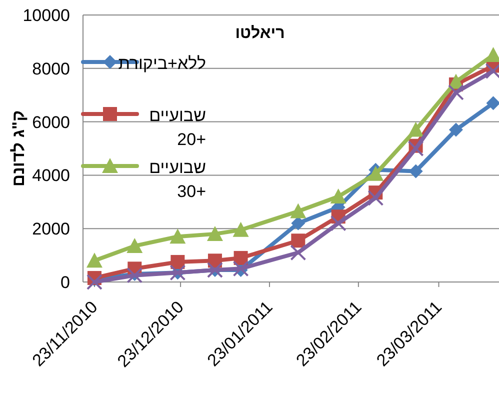 The image size is (499, 403). Describe the element at coordinates (51, 122) in the screenshot. I see `y-tick-label: 6000` at that location.